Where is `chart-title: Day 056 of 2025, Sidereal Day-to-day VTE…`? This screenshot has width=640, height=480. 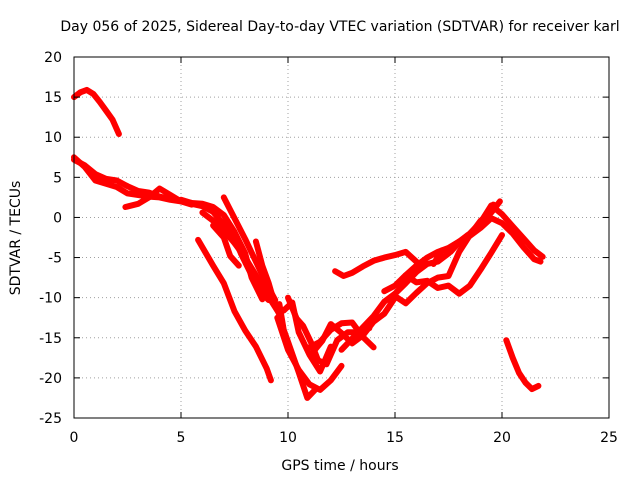 chart-title: Day 056 of 2025, Sidereal Day-to-day VTE… is located at coordinates (339, 27).